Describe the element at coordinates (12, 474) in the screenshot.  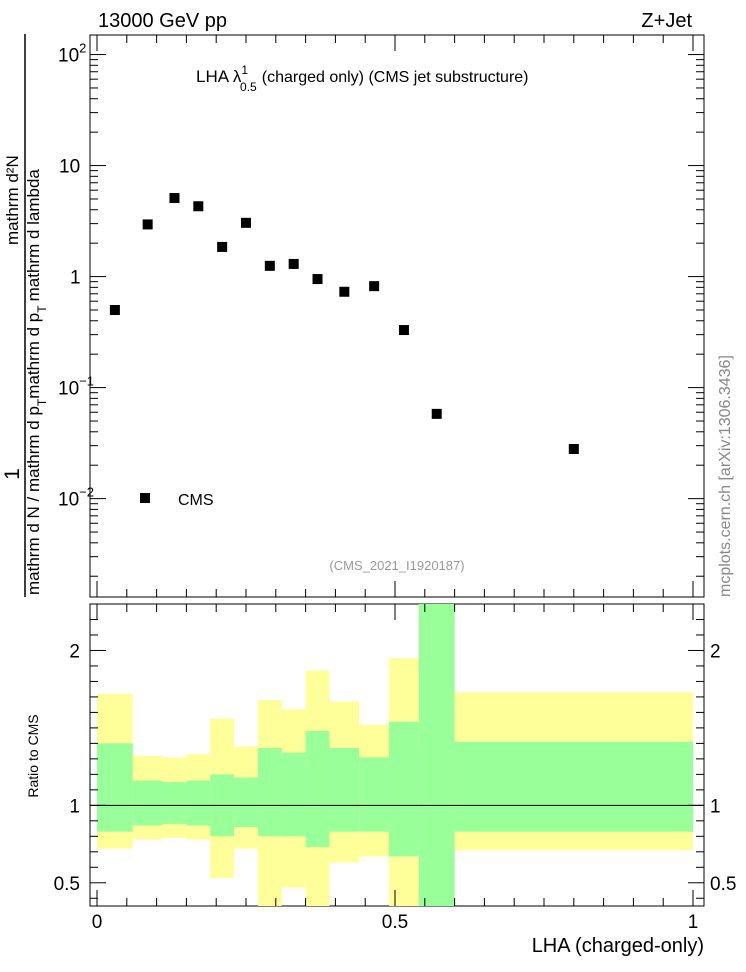
I see `y-label-one: 1` at that location.